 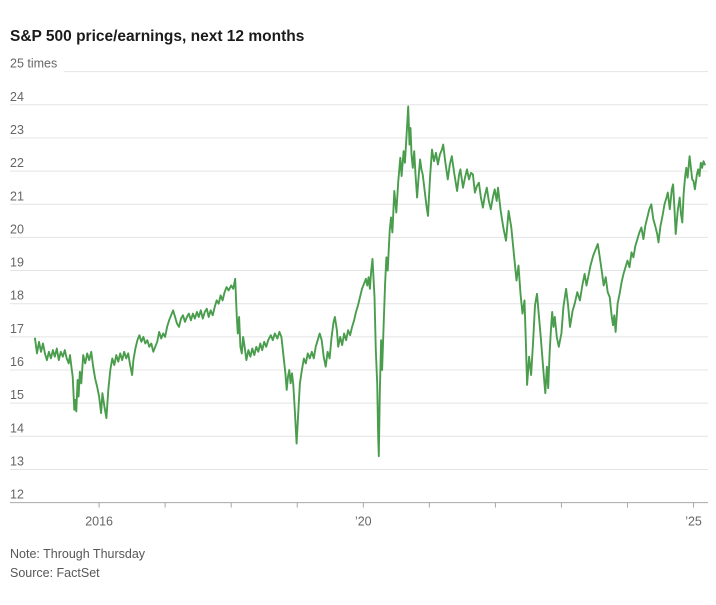 What do you see at coordinates (17, 229) in the screenshot?
I see `y-axis-label: 20` at bounding box center [17, 229].